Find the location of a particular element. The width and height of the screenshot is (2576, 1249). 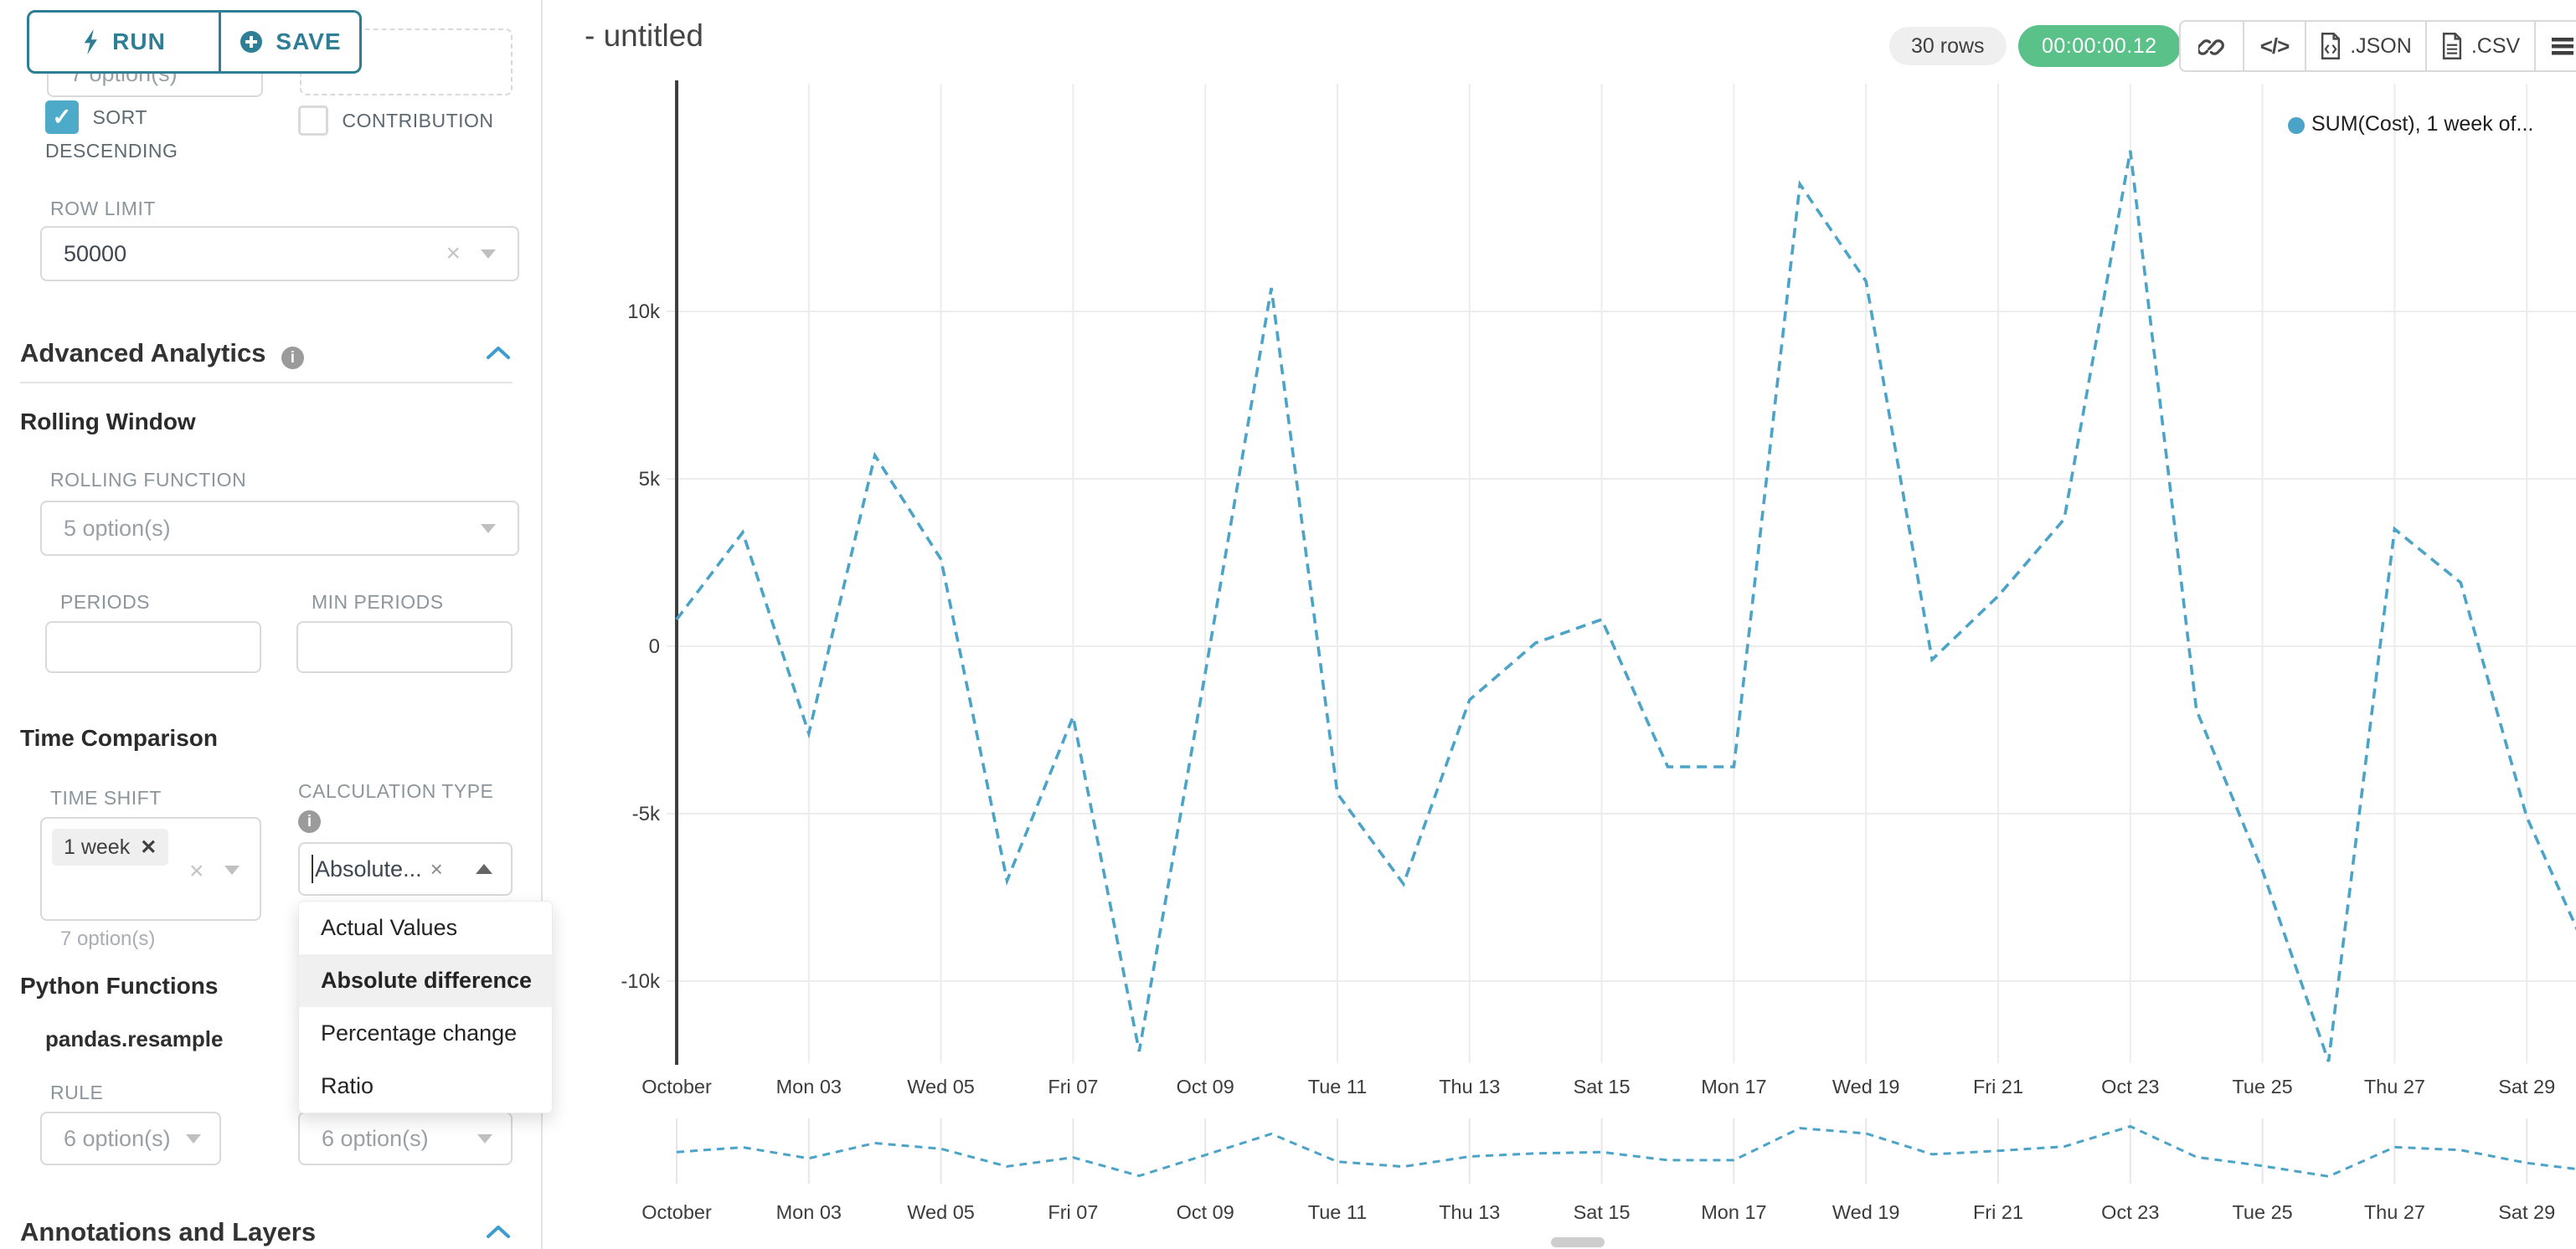

annotations-header: Annotations and Layers is located at coordinates (266, 1232).